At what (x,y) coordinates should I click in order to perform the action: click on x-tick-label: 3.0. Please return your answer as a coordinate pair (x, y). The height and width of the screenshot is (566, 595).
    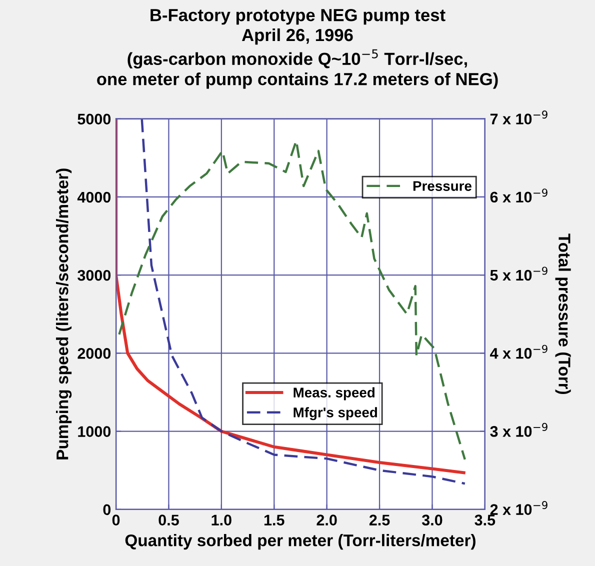
    Looking at the image, I should click on (432, 520).